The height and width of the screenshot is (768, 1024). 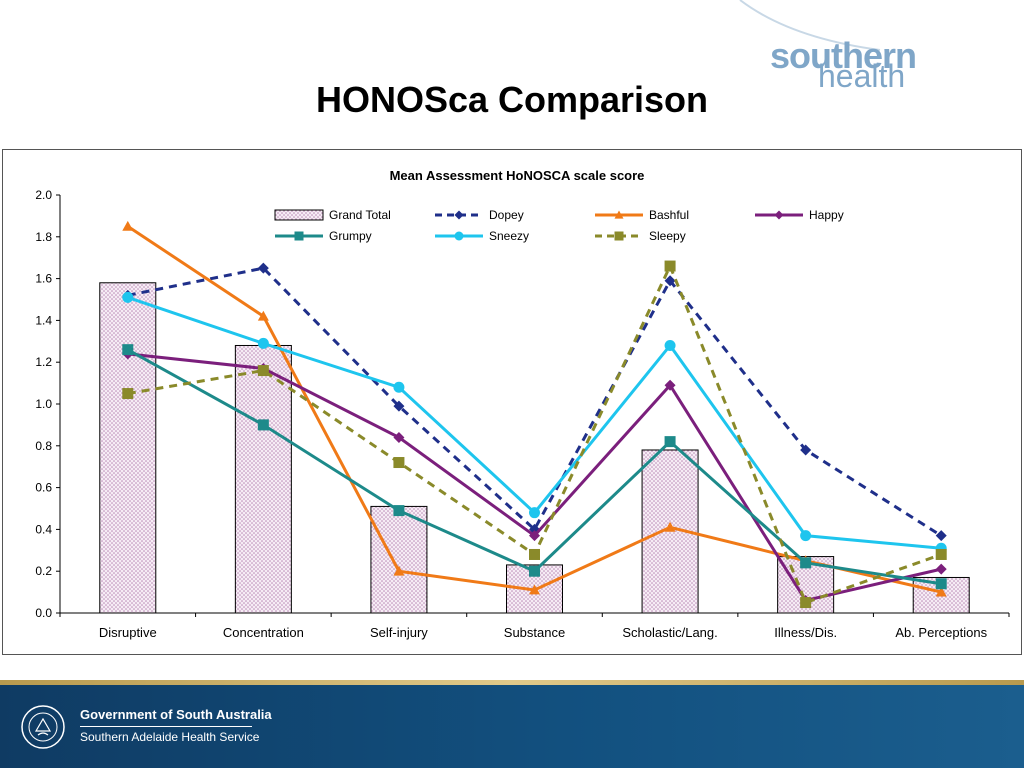 I want to click on logo-word-health: health, so click(x=862, y=76).